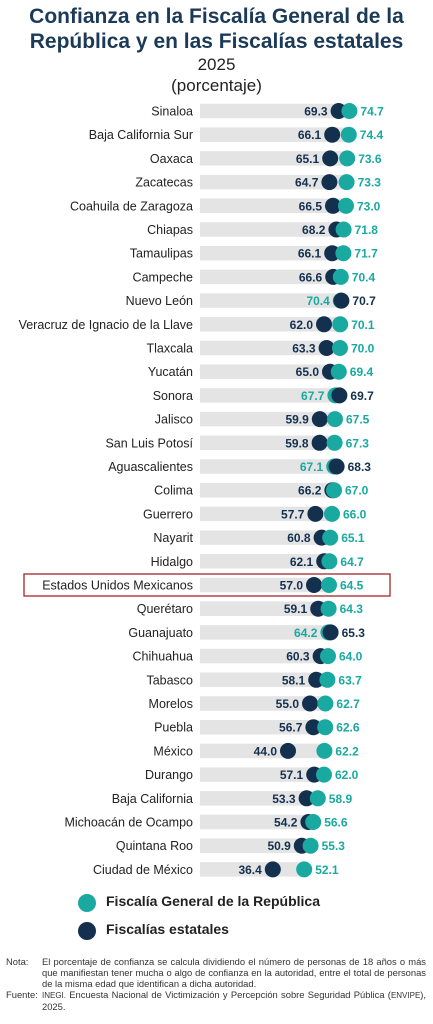 This screenshot has height=1024, width=433. Describe the element at coordinates (159, 301) in the screenshot. I see `category-label: Nuevo León` at that location.